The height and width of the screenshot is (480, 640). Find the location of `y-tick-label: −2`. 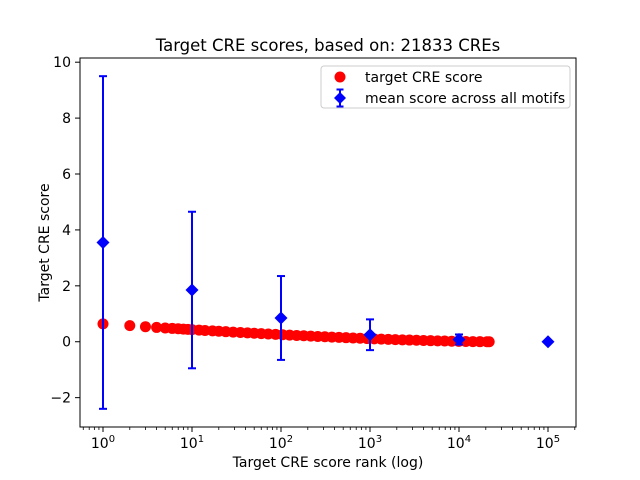

y-tick-label: −2 is located at coordinates (60, 399).